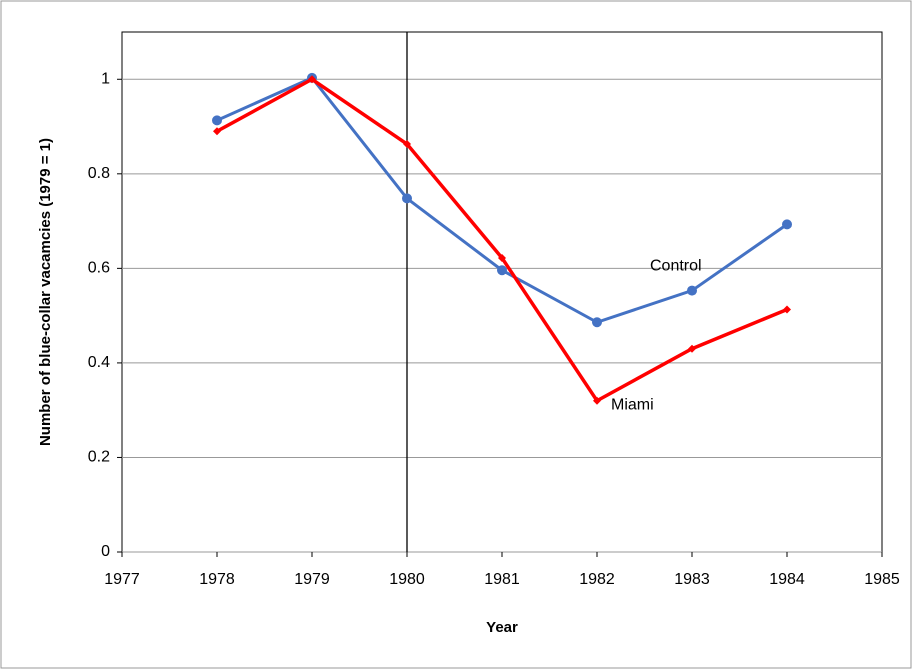 The image size is (912, 669). Describe the element at coordinates (692, 579) in the screenshot. I see `x-tick-label: 1983` at that location.